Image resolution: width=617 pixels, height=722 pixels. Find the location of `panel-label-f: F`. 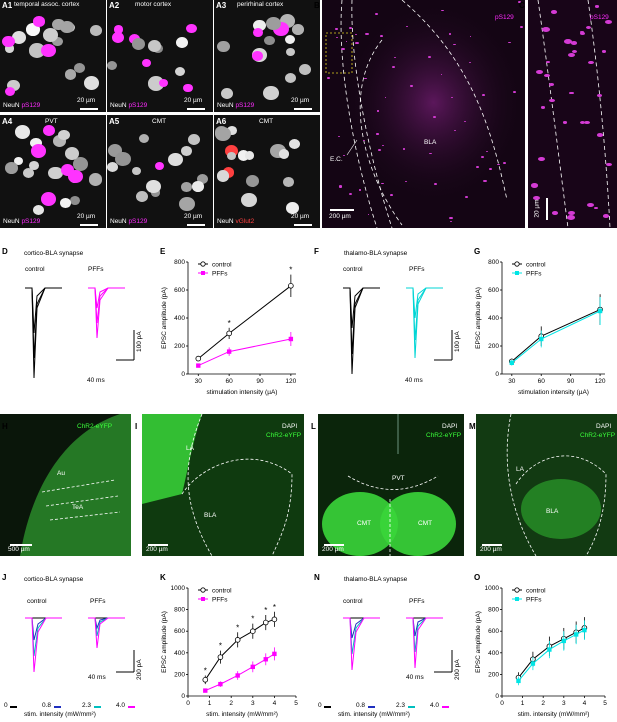

panel-label-f: F is located at coordinates (316, 251).